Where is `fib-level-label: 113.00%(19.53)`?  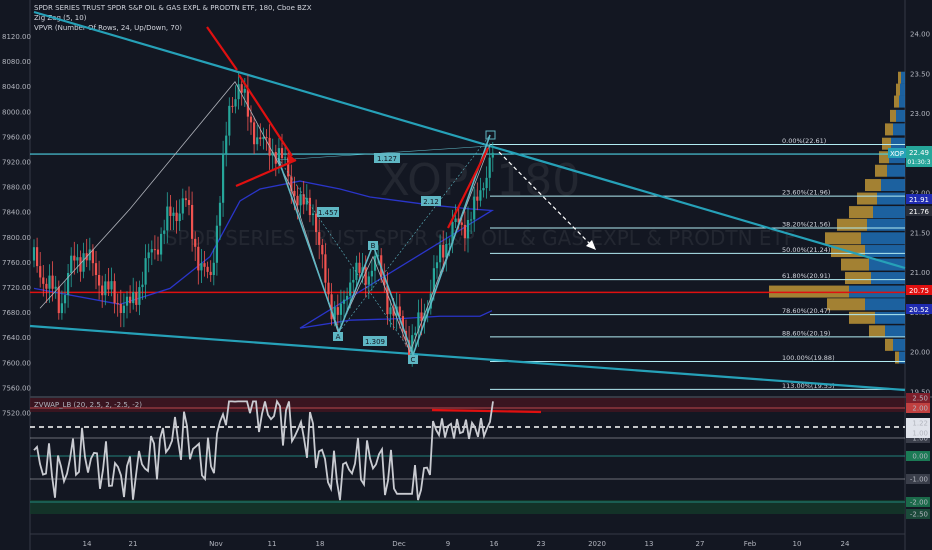
fib-level-label: 113.00%(19.53) is located at coordinates (808, 386).